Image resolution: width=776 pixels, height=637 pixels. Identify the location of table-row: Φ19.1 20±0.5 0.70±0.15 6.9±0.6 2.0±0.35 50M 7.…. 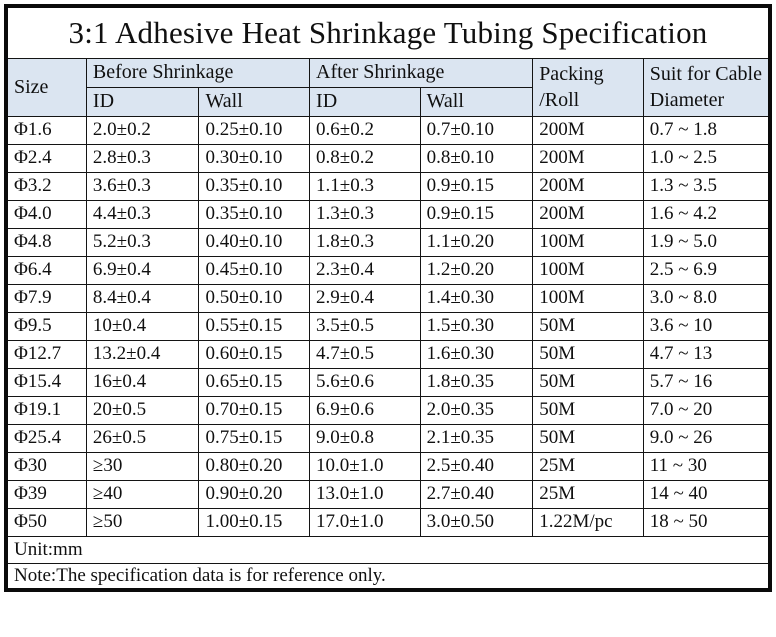
(388, 410).